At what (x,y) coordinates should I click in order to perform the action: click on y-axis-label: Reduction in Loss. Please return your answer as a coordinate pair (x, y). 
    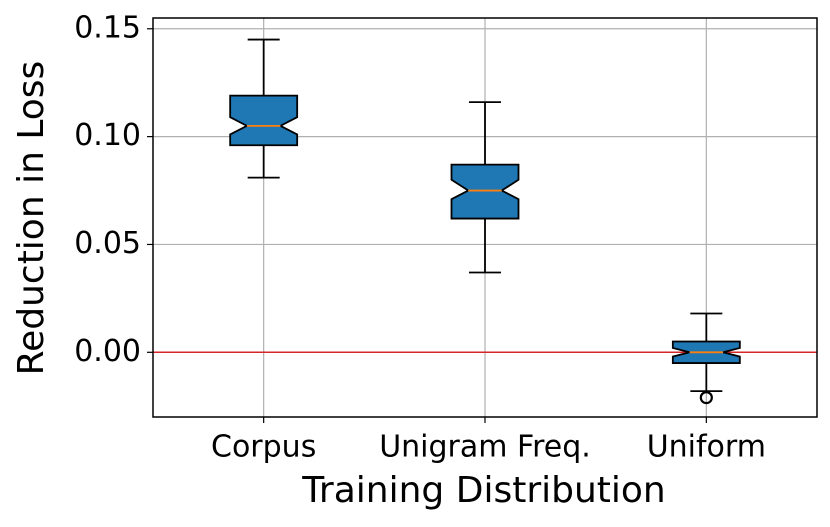
    Looking at the image, I should click on (31, 218).